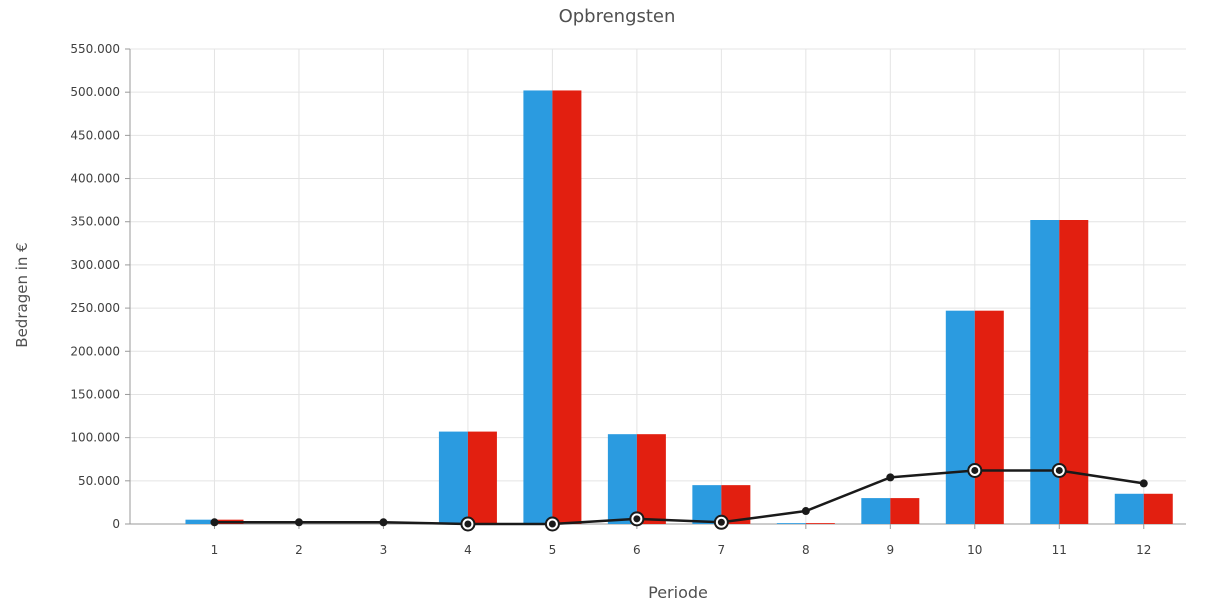  I want to click on x-tick-label: 11, so click(1059, 550).